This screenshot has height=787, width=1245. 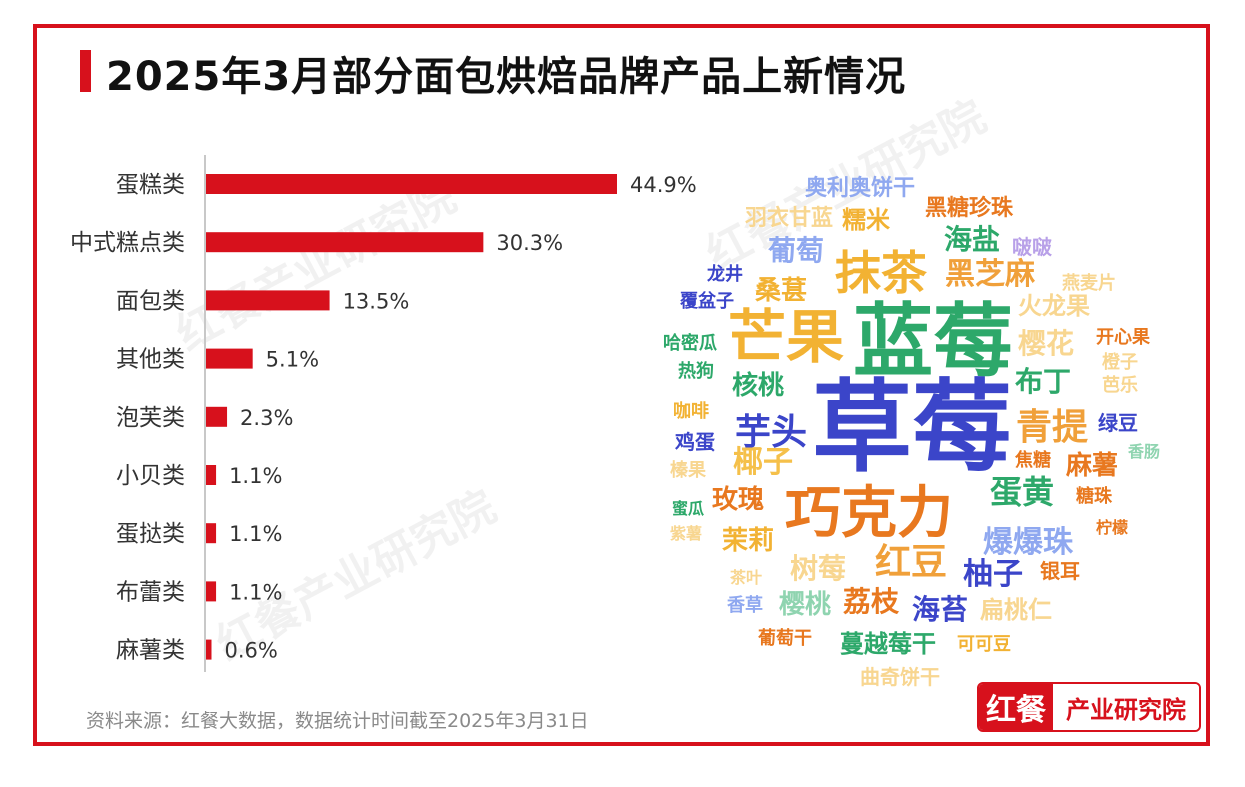 What do you see at coordinates (1028, 542) in the screenshot?
I see `word-cloud-term: 爆爆珠` at bounding box center [1028, 542].